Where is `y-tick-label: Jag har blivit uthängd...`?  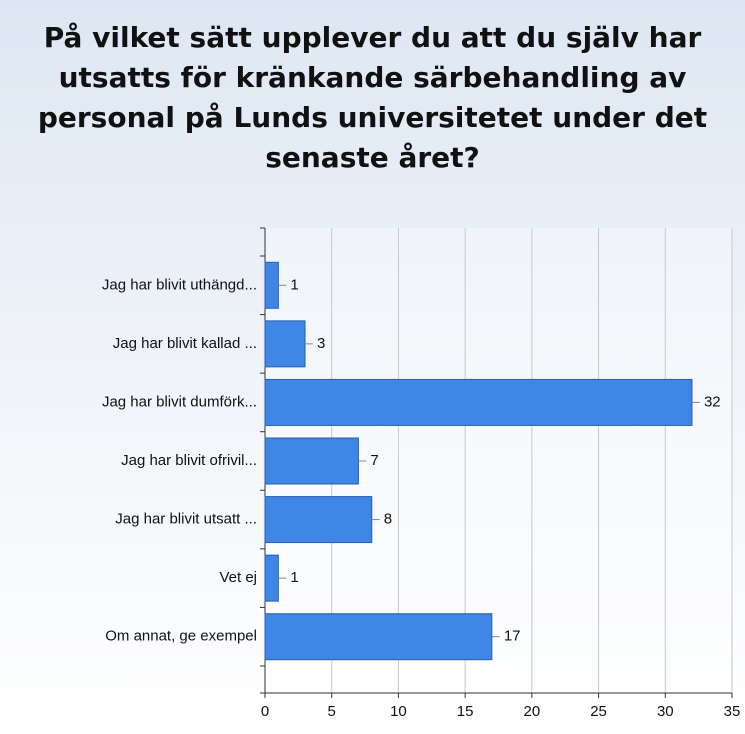
y-tick-label: Jag har blivit uthängd... is located at coordinates (179, 284).